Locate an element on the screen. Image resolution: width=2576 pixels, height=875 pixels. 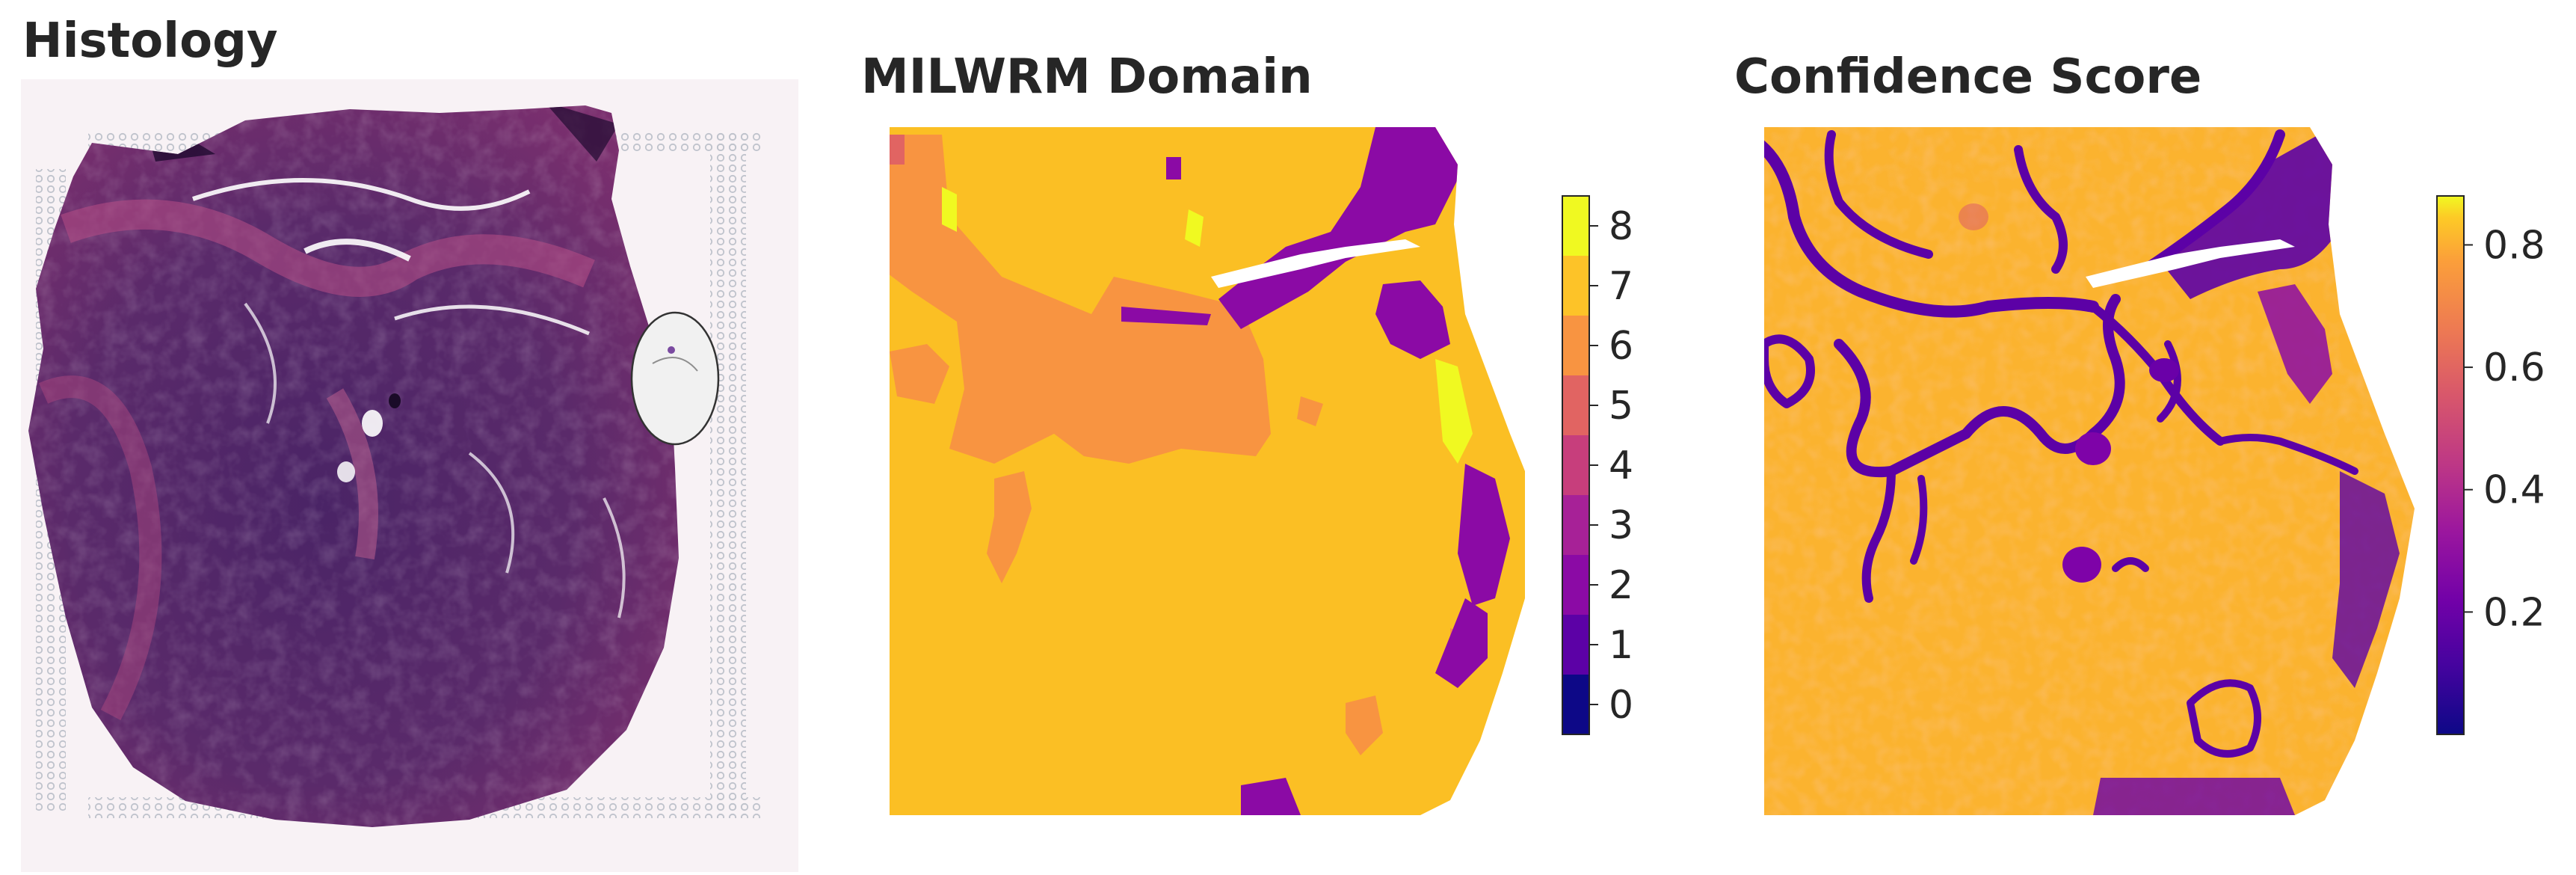
confidence-score-title: Confidence Score is located at coordinates (1967, 77).